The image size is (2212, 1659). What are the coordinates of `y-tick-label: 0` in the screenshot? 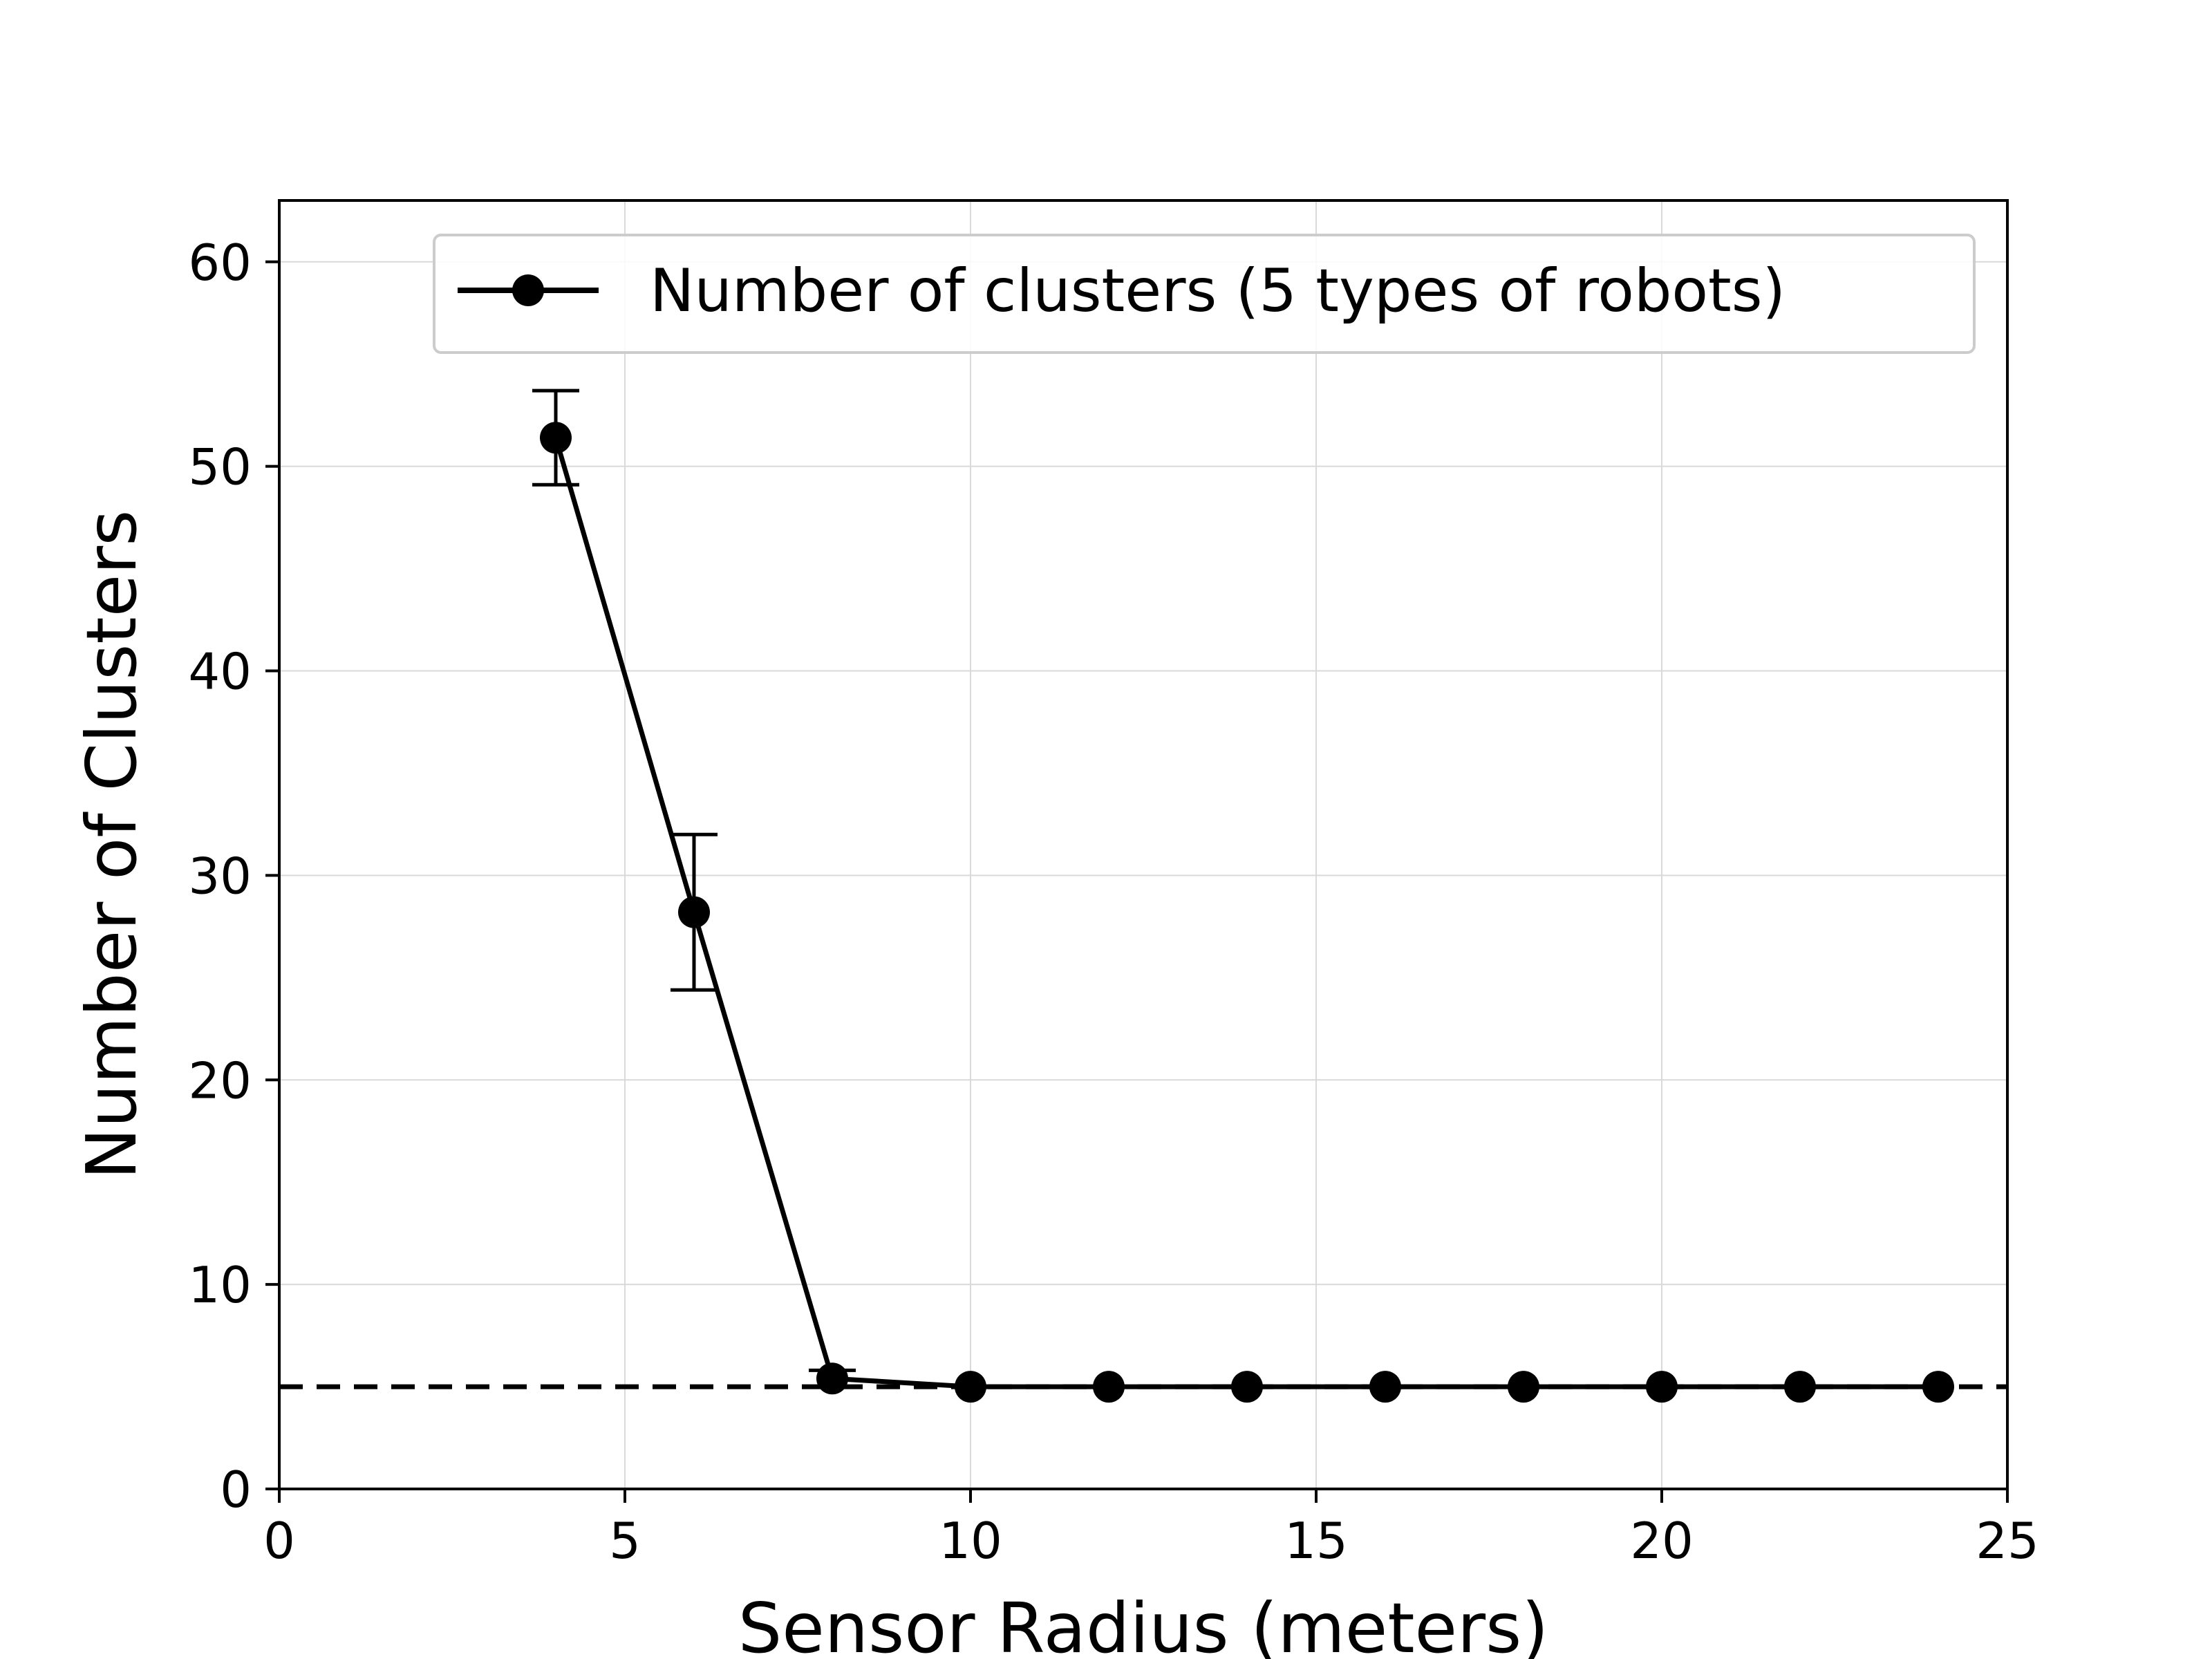 It's located at (236, 1490).